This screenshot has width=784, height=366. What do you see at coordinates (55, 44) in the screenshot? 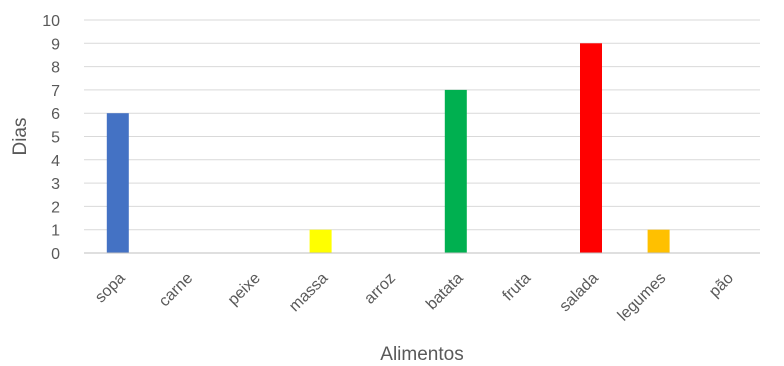
I see `y-tick-label: 9` at bounding box center [55, 44].